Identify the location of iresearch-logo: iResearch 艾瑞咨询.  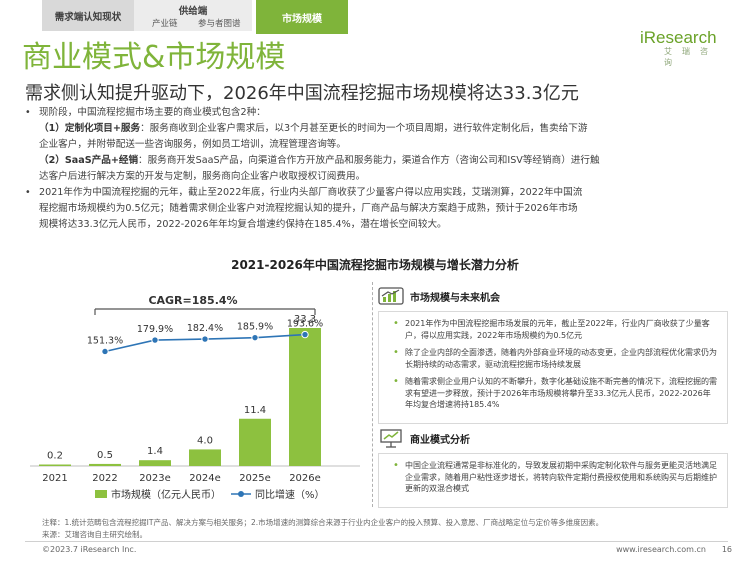
(680, 48).